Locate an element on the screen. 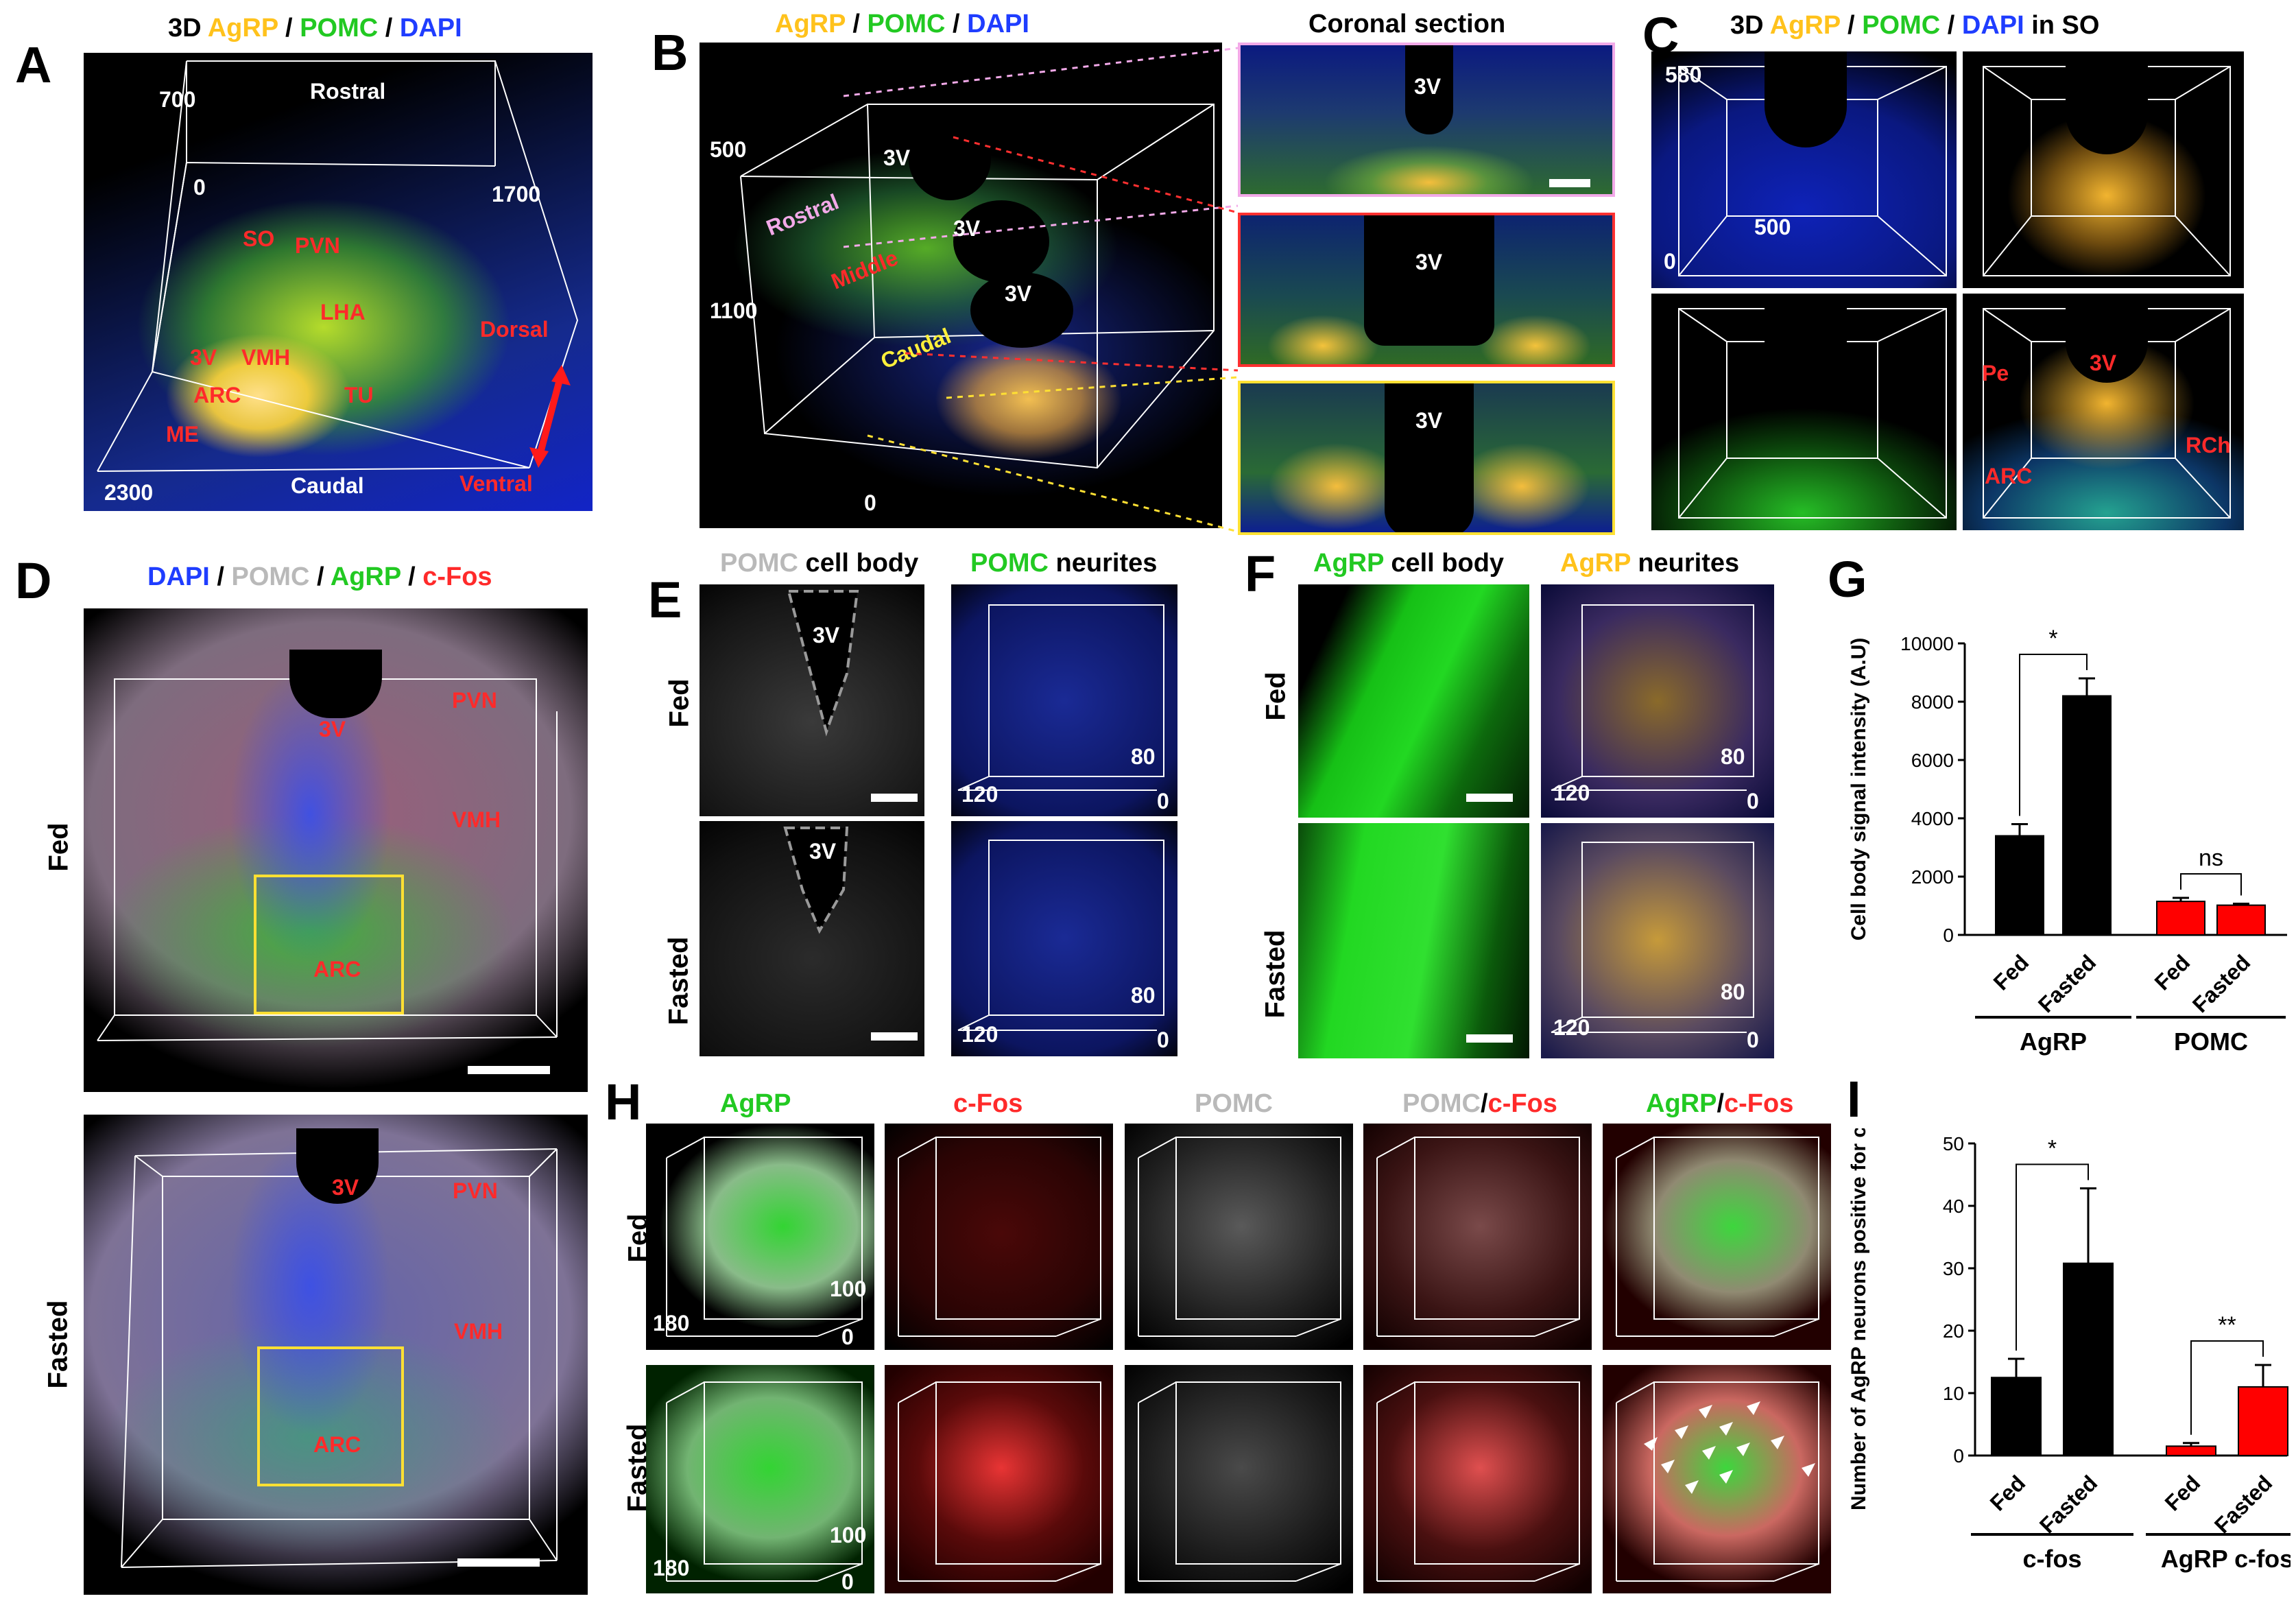 The width and height of the screenshot is (2296, 1603). panel-e-fed-neurites-image: 80 120 0 is located at coordinates (1064, 700).